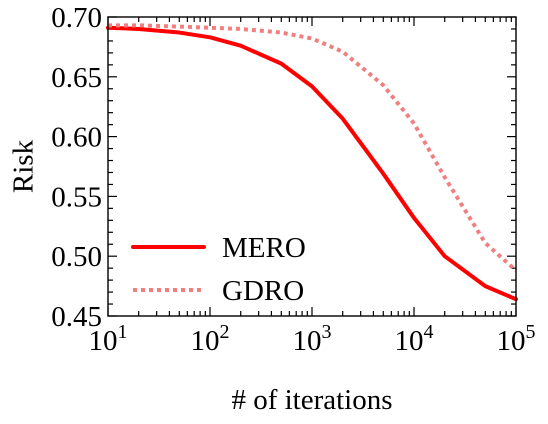 Image resolution: width=548 pixels, height=424 pixels. What do you see at coordinates (210, 339) in the screenshot?
I see `x-tick-label: 10²` at bounding box center [210, 339].